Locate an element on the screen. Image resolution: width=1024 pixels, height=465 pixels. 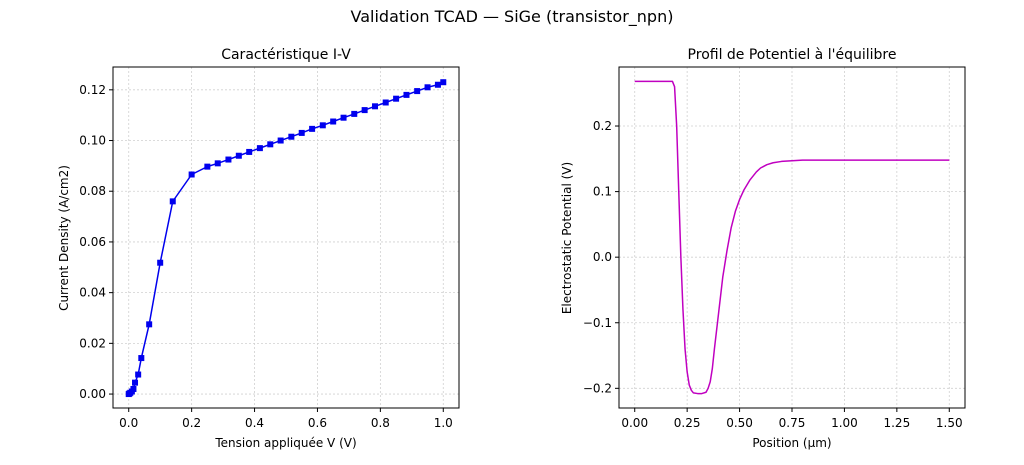
potential-x-tick-label: 0.50 is located at coordinates (739, 423).